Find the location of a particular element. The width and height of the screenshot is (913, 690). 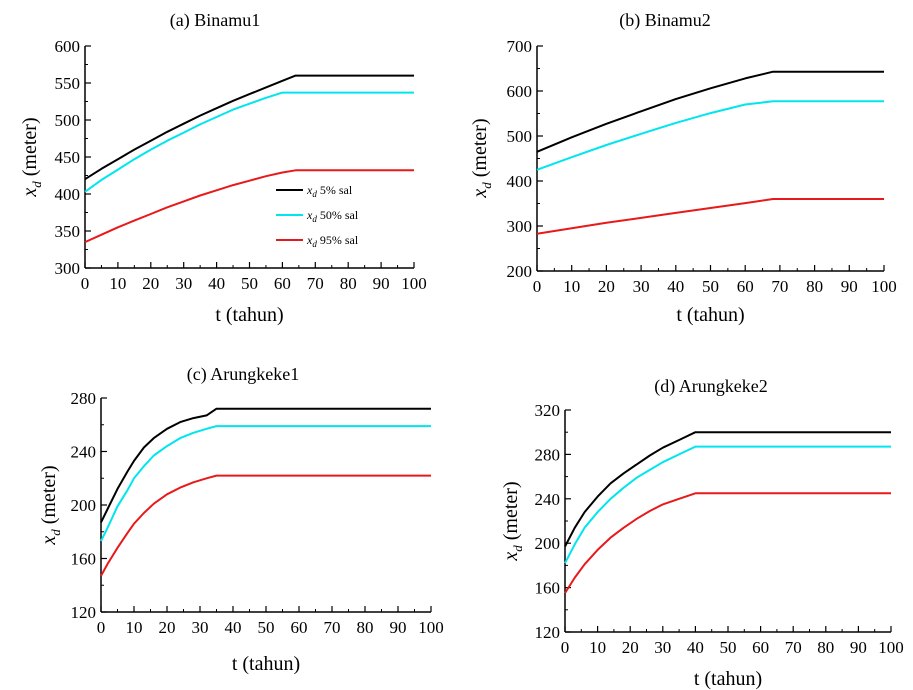

panel-title: (c) Arungkeke1 is located at coordinates (243, 374).